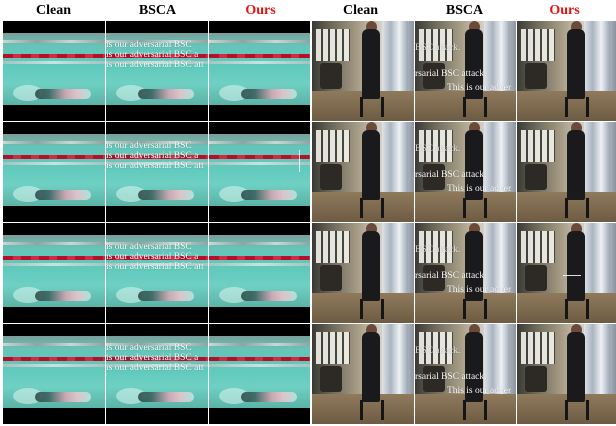 This screenshot has height=426, width=616. I want to click on swim-frame-clean-row3, so click(54, 273).